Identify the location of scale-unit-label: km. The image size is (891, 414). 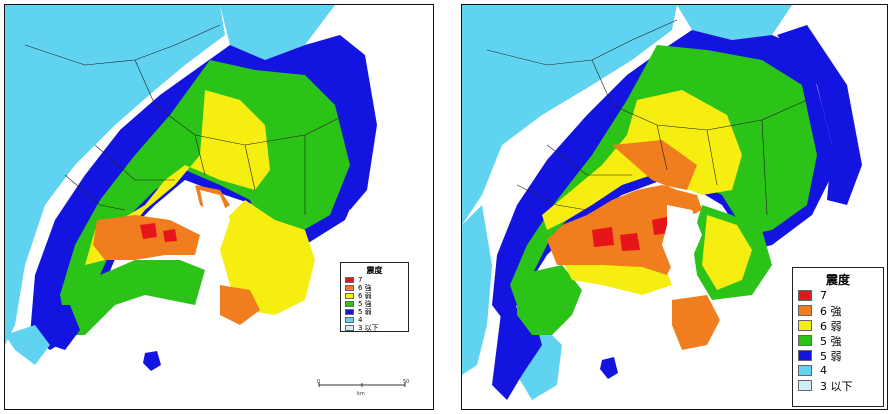
(361, 394).